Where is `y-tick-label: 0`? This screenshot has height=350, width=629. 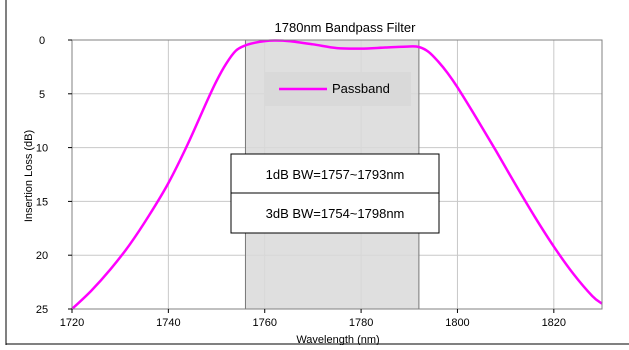
y-tick-label: 0 is located at coordinates (42, 41).